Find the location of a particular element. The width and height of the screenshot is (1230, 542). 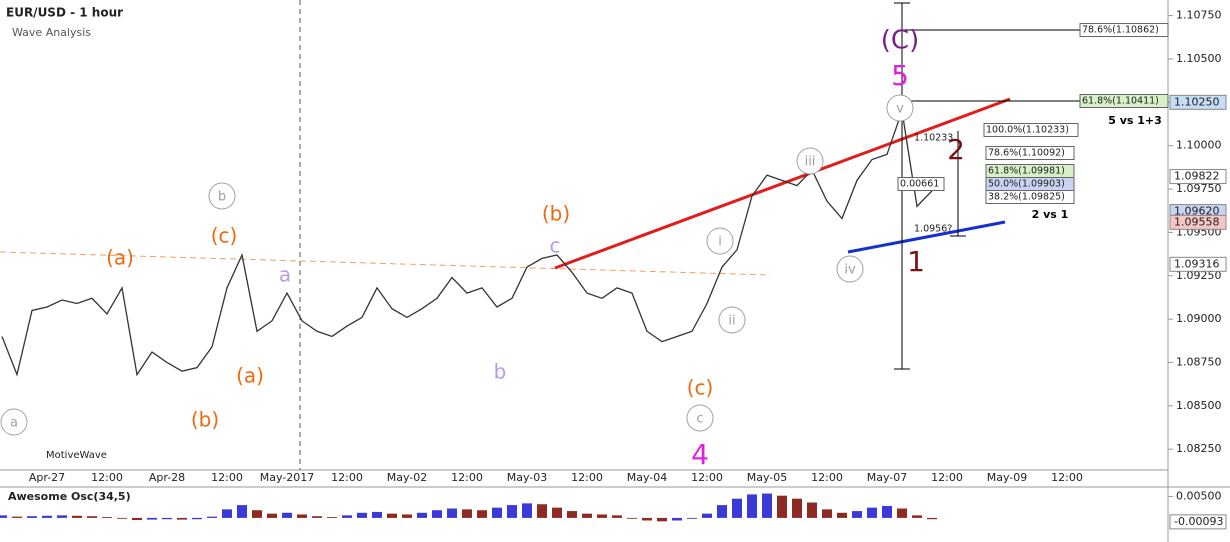

wave-label: 2 is located at coordinates (956, 149).